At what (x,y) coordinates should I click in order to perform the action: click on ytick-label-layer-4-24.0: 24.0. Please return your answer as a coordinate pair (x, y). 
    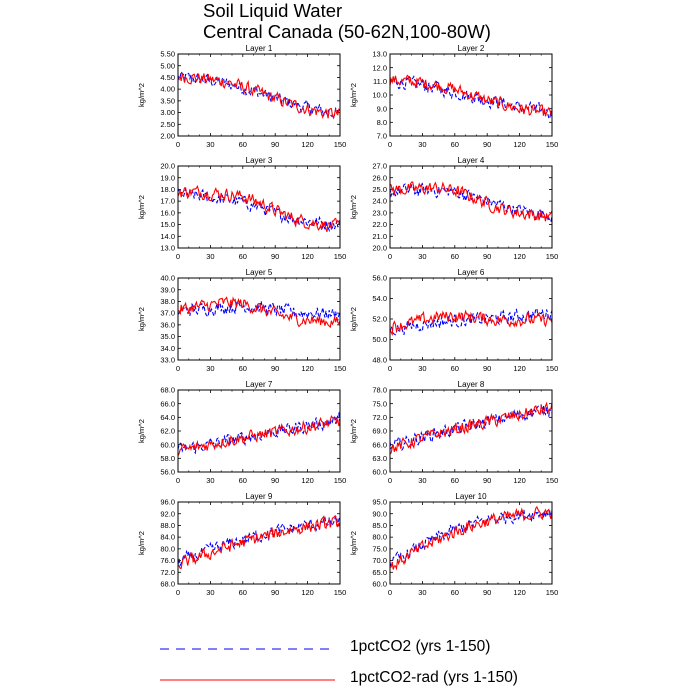
    Looking at the image, I should click on (379, 201).